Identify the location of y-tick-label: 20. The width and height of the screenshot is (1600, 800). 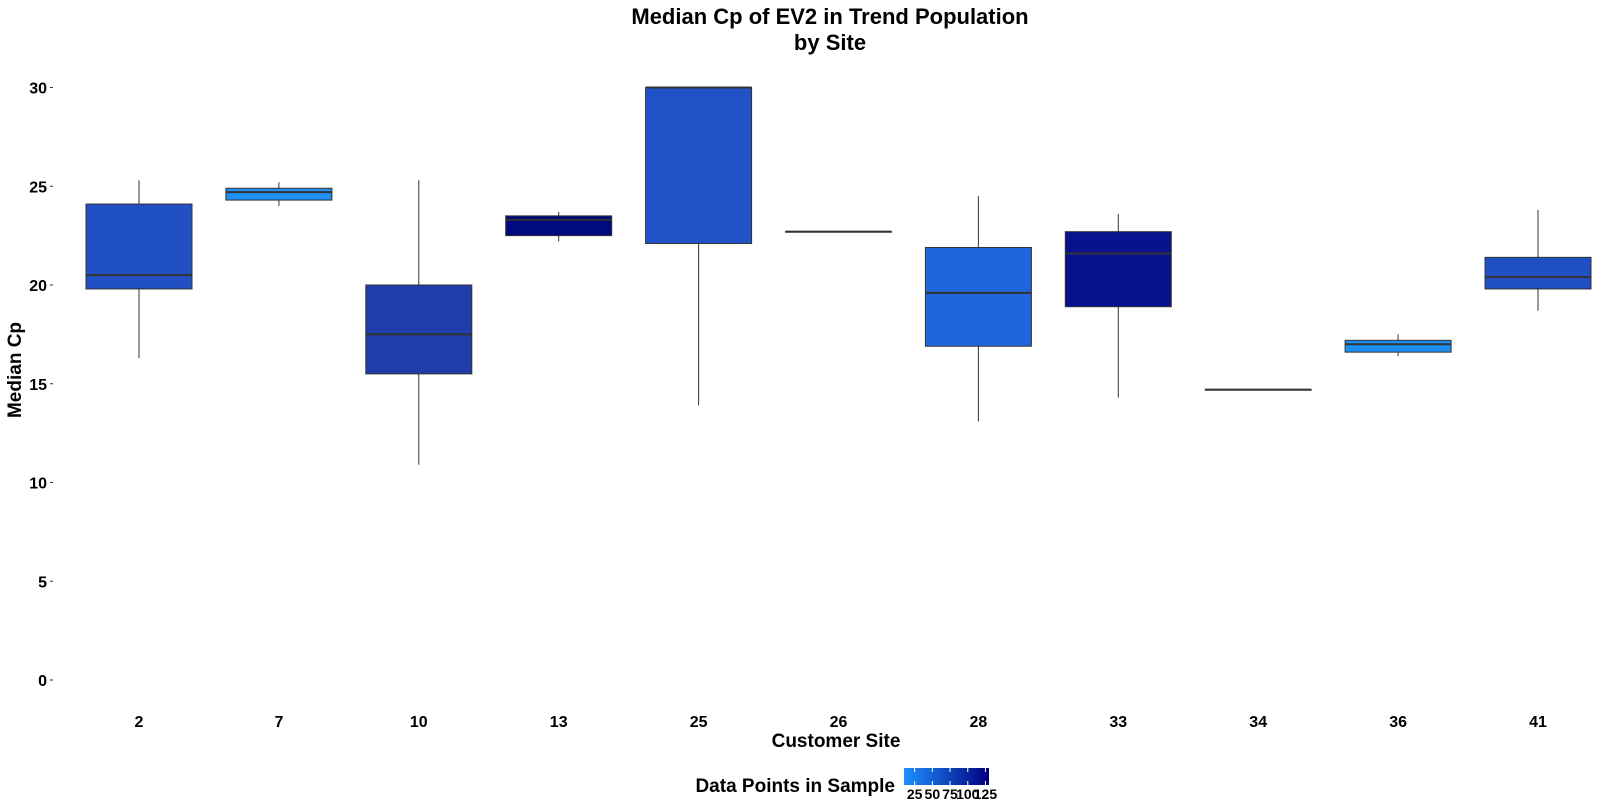
(38, 286).